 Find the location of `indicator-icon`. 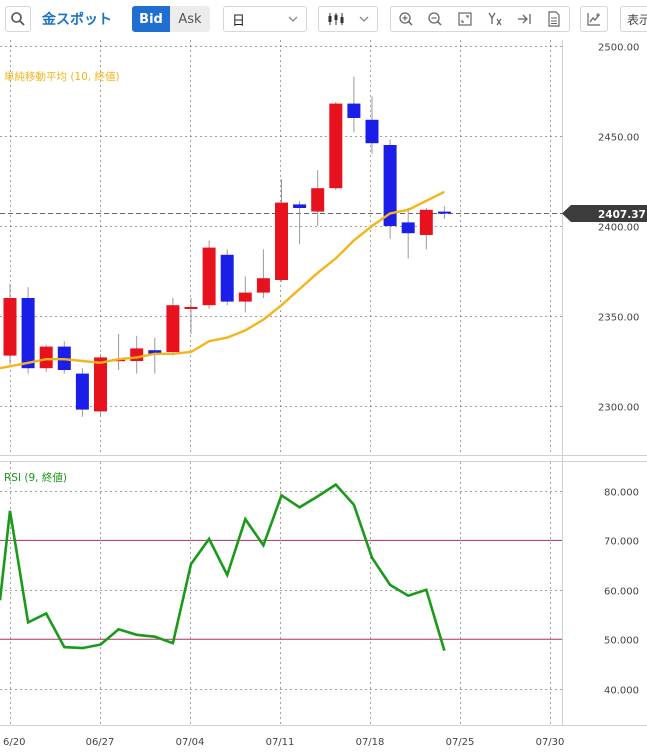

indicator-icon is located at coordinates (593, 19).